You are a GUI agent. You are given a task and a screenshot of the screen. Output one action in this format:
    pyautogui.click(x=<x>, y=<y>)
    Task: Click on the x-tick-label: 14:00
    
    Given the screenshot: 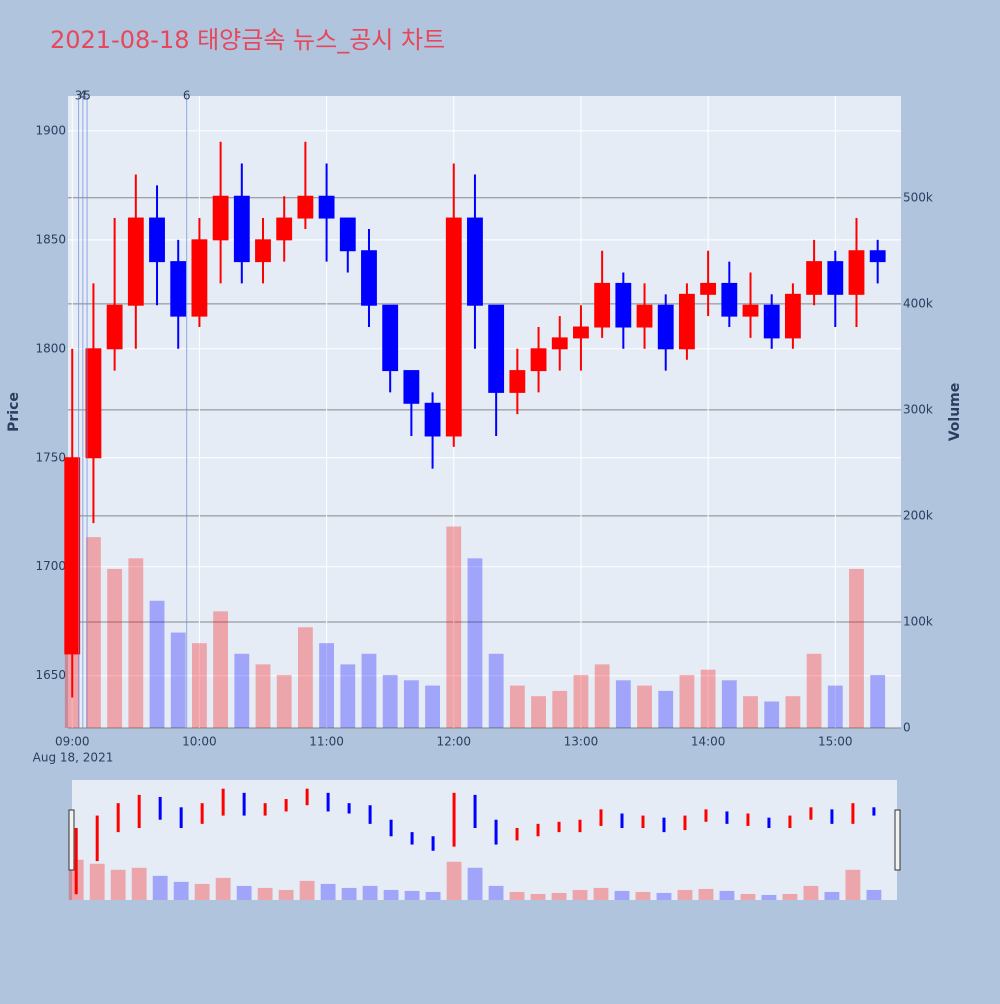 What is the action you would take?
    pyautogui.click(x=708, y=742)
    